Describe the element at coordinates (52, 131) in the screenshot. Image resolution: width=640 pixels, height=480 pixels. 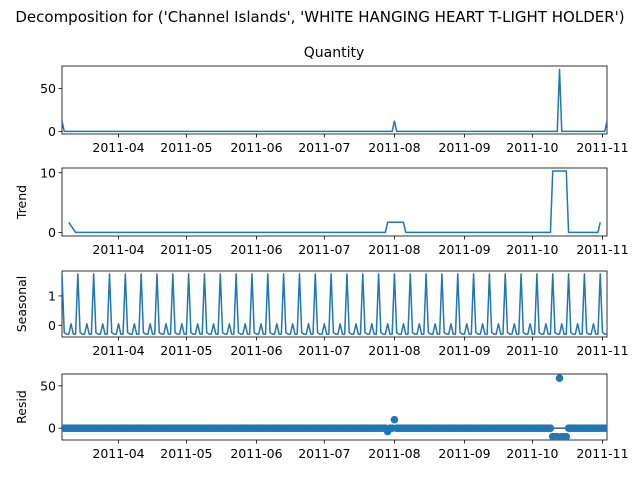
I see `ytick-label-observed: 0` at that location.